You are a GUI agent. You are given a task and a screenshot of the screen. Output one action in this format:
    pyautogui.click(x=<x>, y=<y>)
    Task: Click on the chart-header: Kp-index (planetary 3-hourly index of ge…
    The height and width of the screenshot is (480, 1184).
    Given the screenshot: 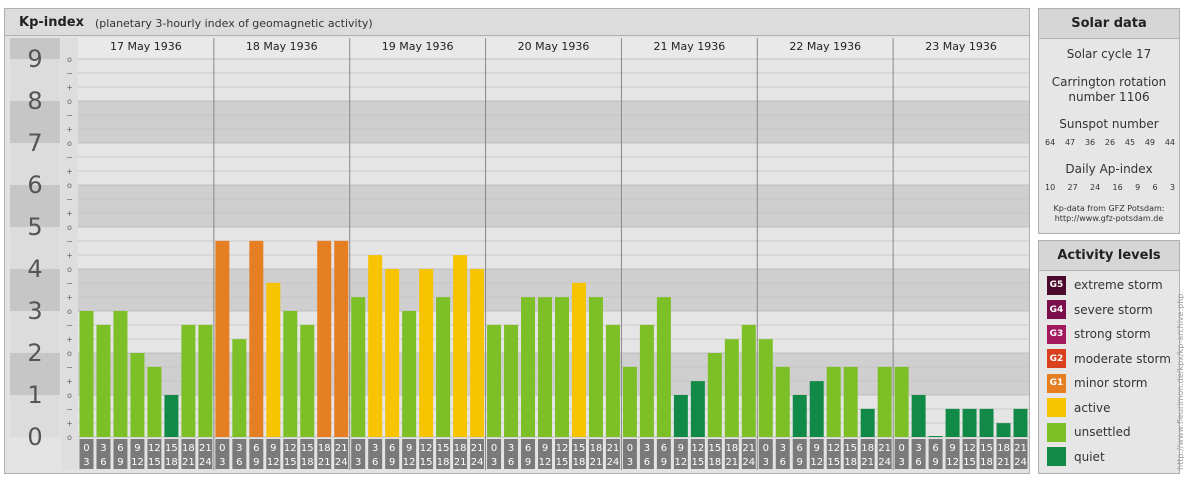 What is the action you would take?
    pyautogui.click(x=517, y=22)
    